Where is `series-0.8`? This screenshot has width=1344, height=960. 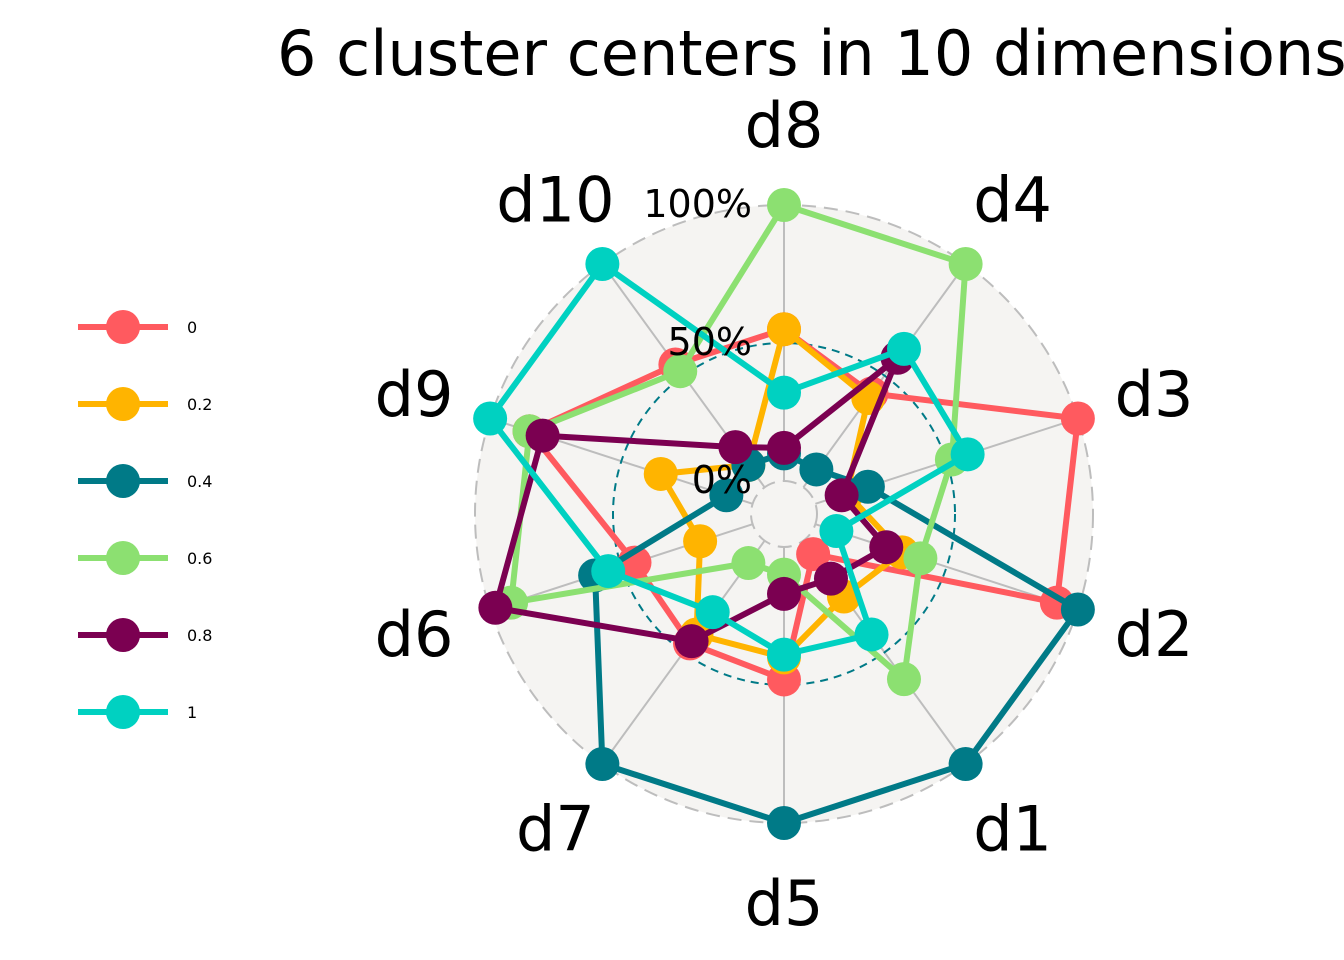
series-0.8 is located at coordinates (696, 499).